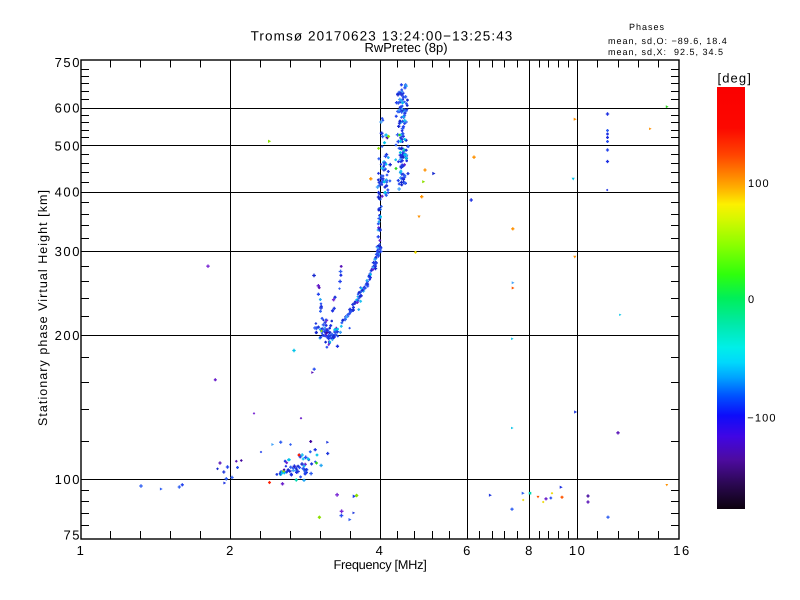 This screenshot has width=800, height=600. I want to click on svg-text: 300, so click(68, 251).